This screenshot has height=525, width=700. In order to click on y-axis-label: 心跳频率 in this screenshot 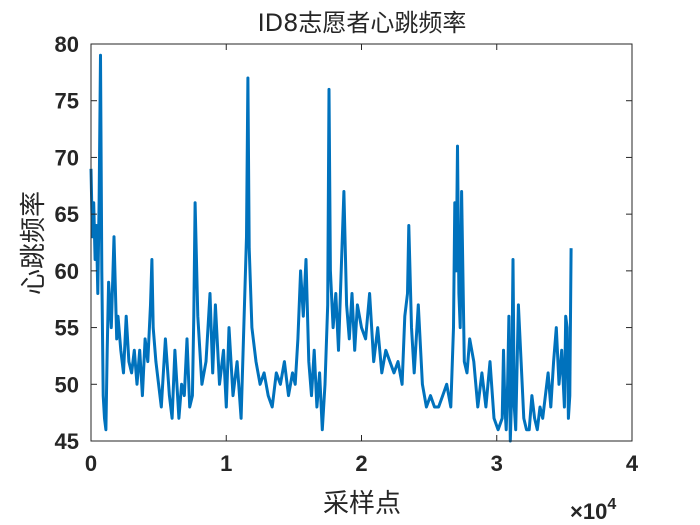, I will do `click(34, 243)`.